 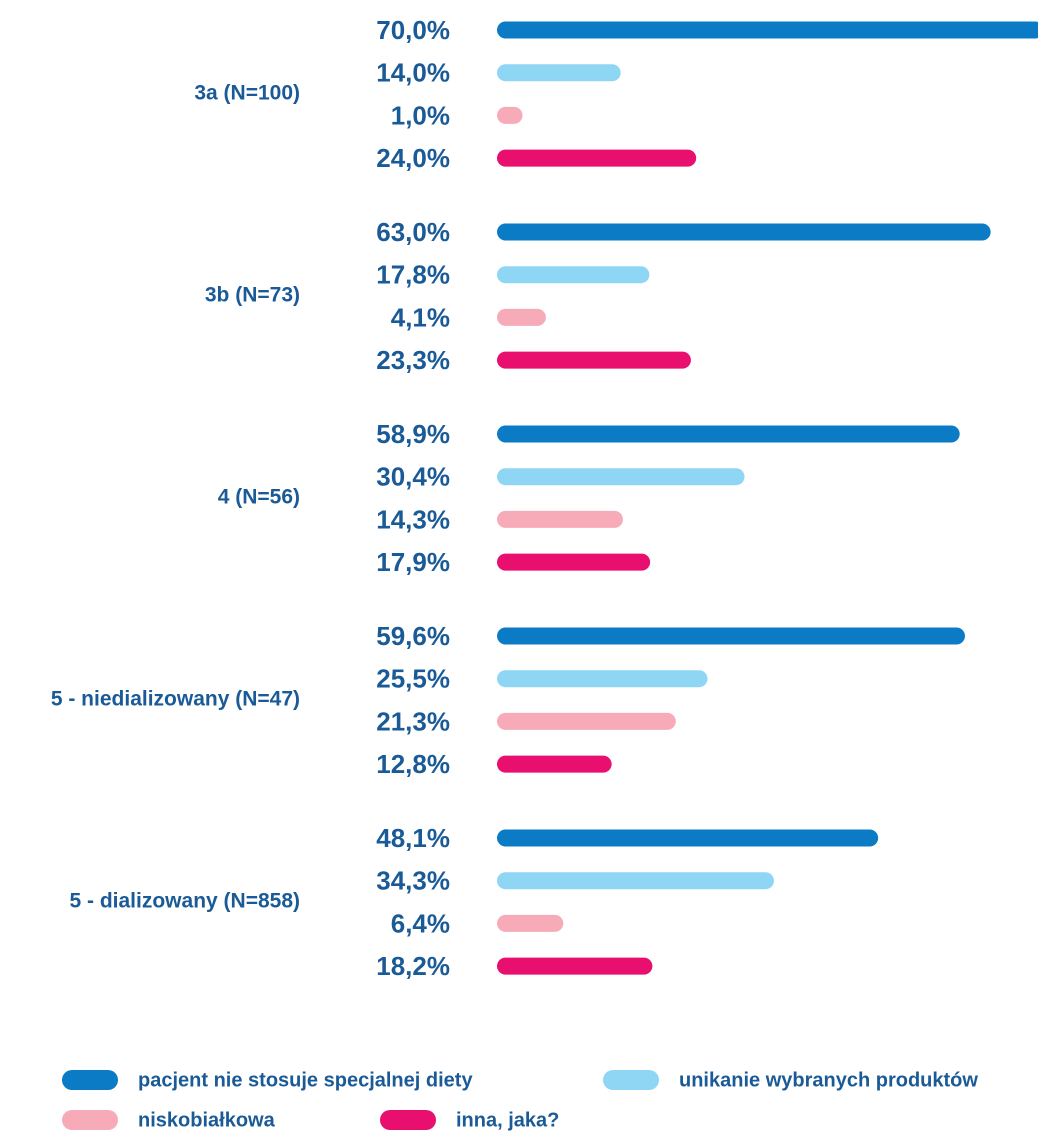 I want to click on category-label: 3a (N=100), so click(x=247, y=93).